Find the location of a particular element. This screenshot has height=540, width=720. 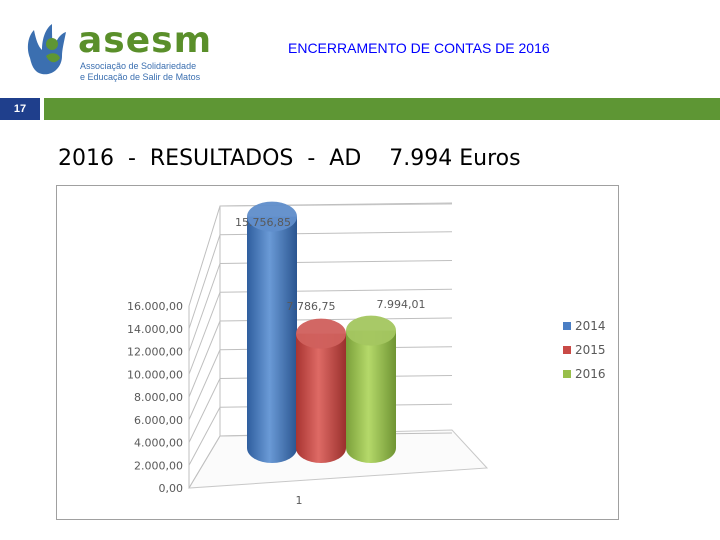

bar-2014 is located at coordinates (272, 332).